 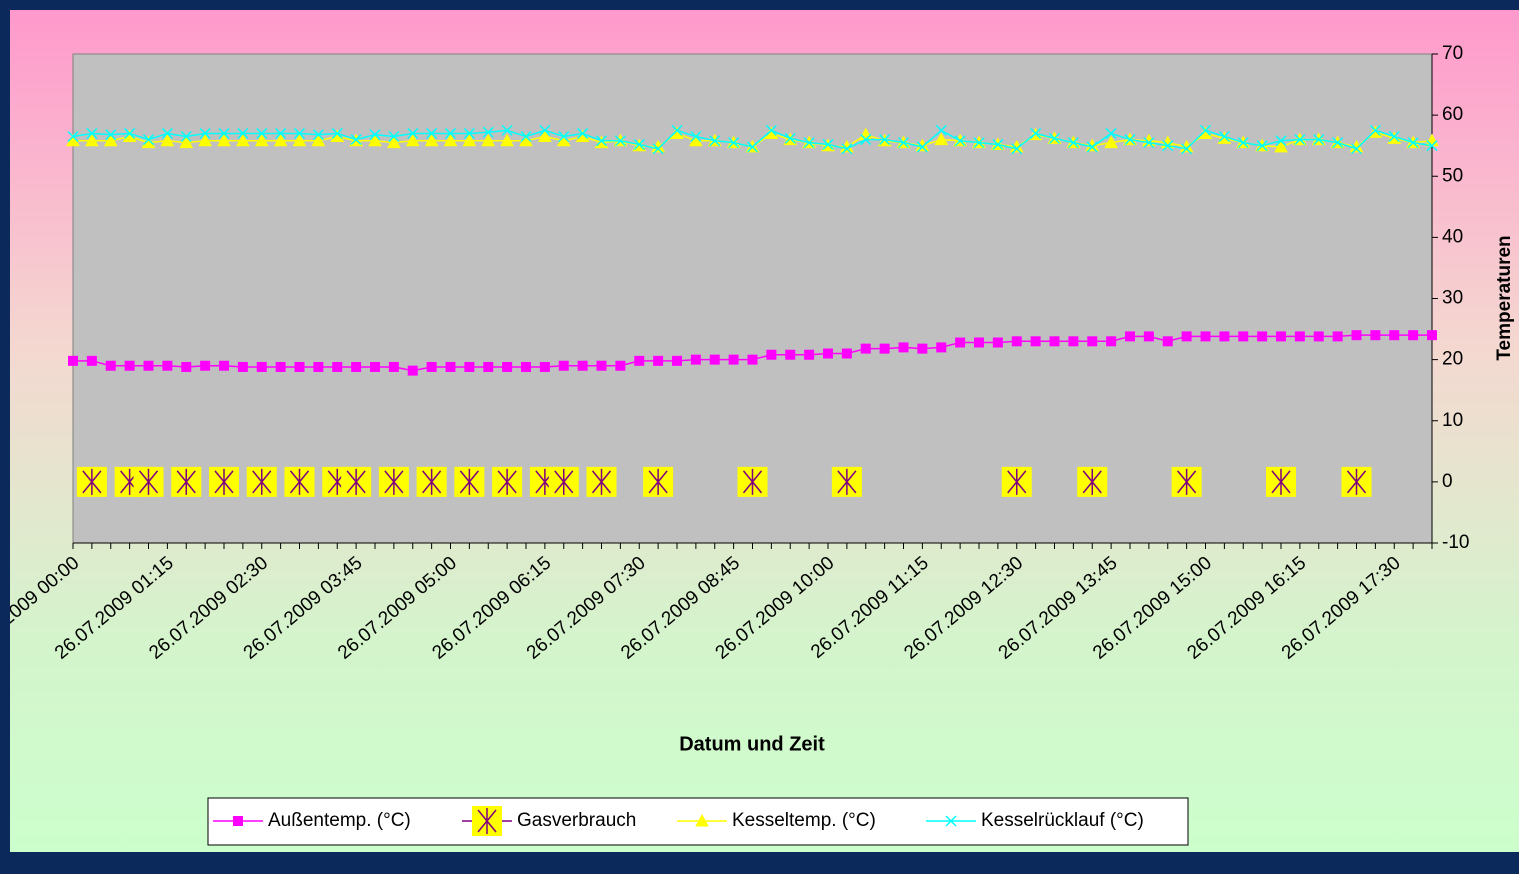 What do you see at coordinates (1452, 420) in the screenshot?
I see `y-tick-label: 10` at bounding box center [1452, 420].